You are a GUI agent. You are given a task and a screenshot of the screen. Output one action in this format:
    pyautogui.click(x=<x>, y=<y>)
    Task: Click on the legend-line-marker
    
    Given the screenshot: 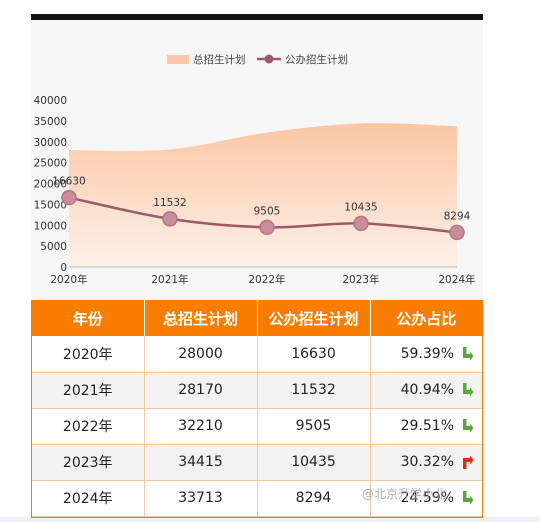 What is the action you would take?
    pyautogui.click(x=269, y=59)
    